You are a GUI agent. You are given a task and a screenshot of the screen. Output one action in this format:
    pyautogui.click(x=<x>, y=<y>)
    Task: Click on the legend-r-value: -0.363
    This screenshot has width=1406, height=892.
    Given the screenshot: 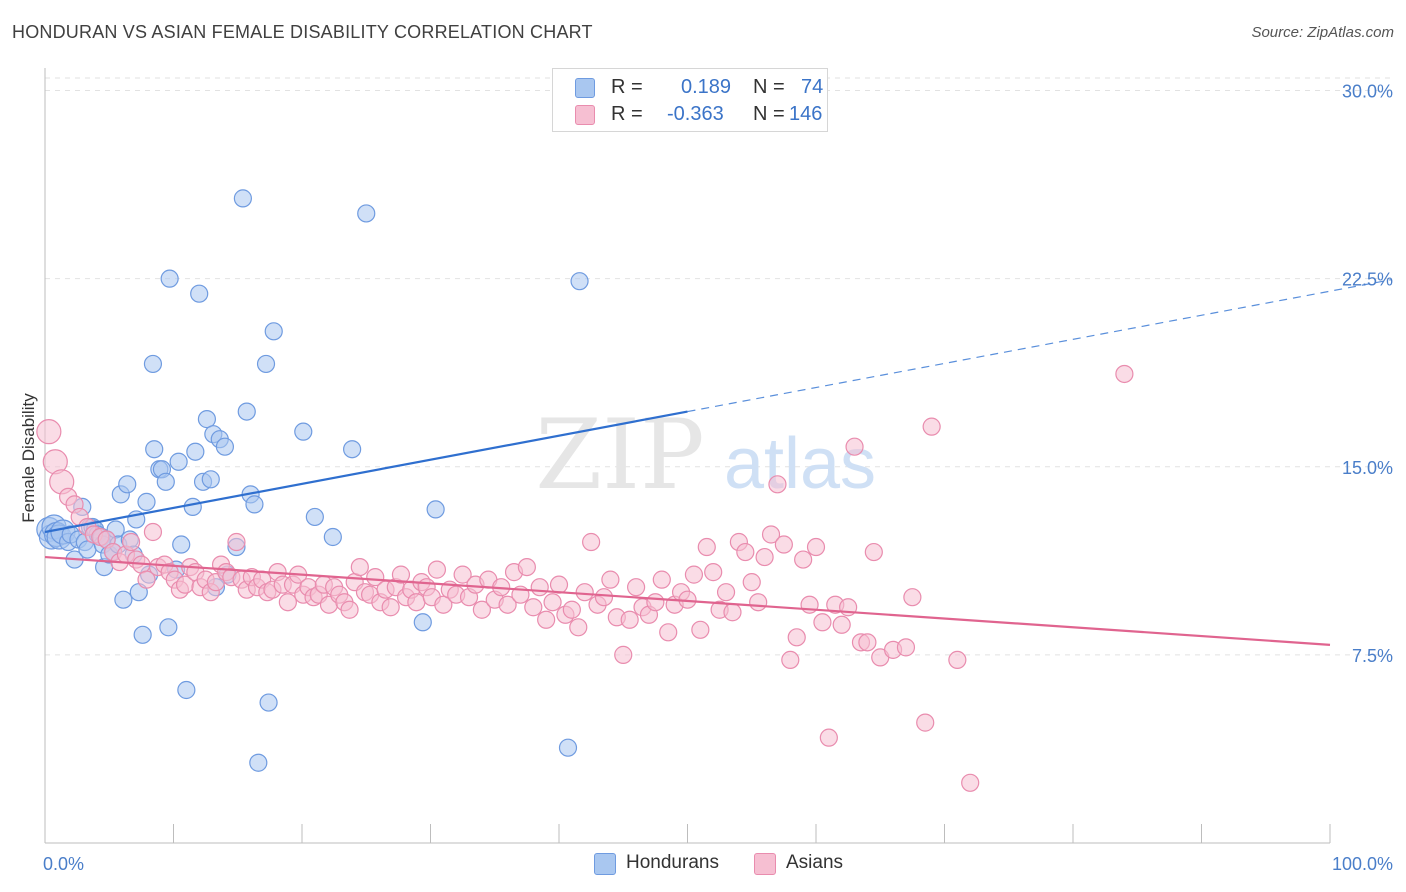 What is the action you would take?
    pyautogui.click(x=695, y=114)
    